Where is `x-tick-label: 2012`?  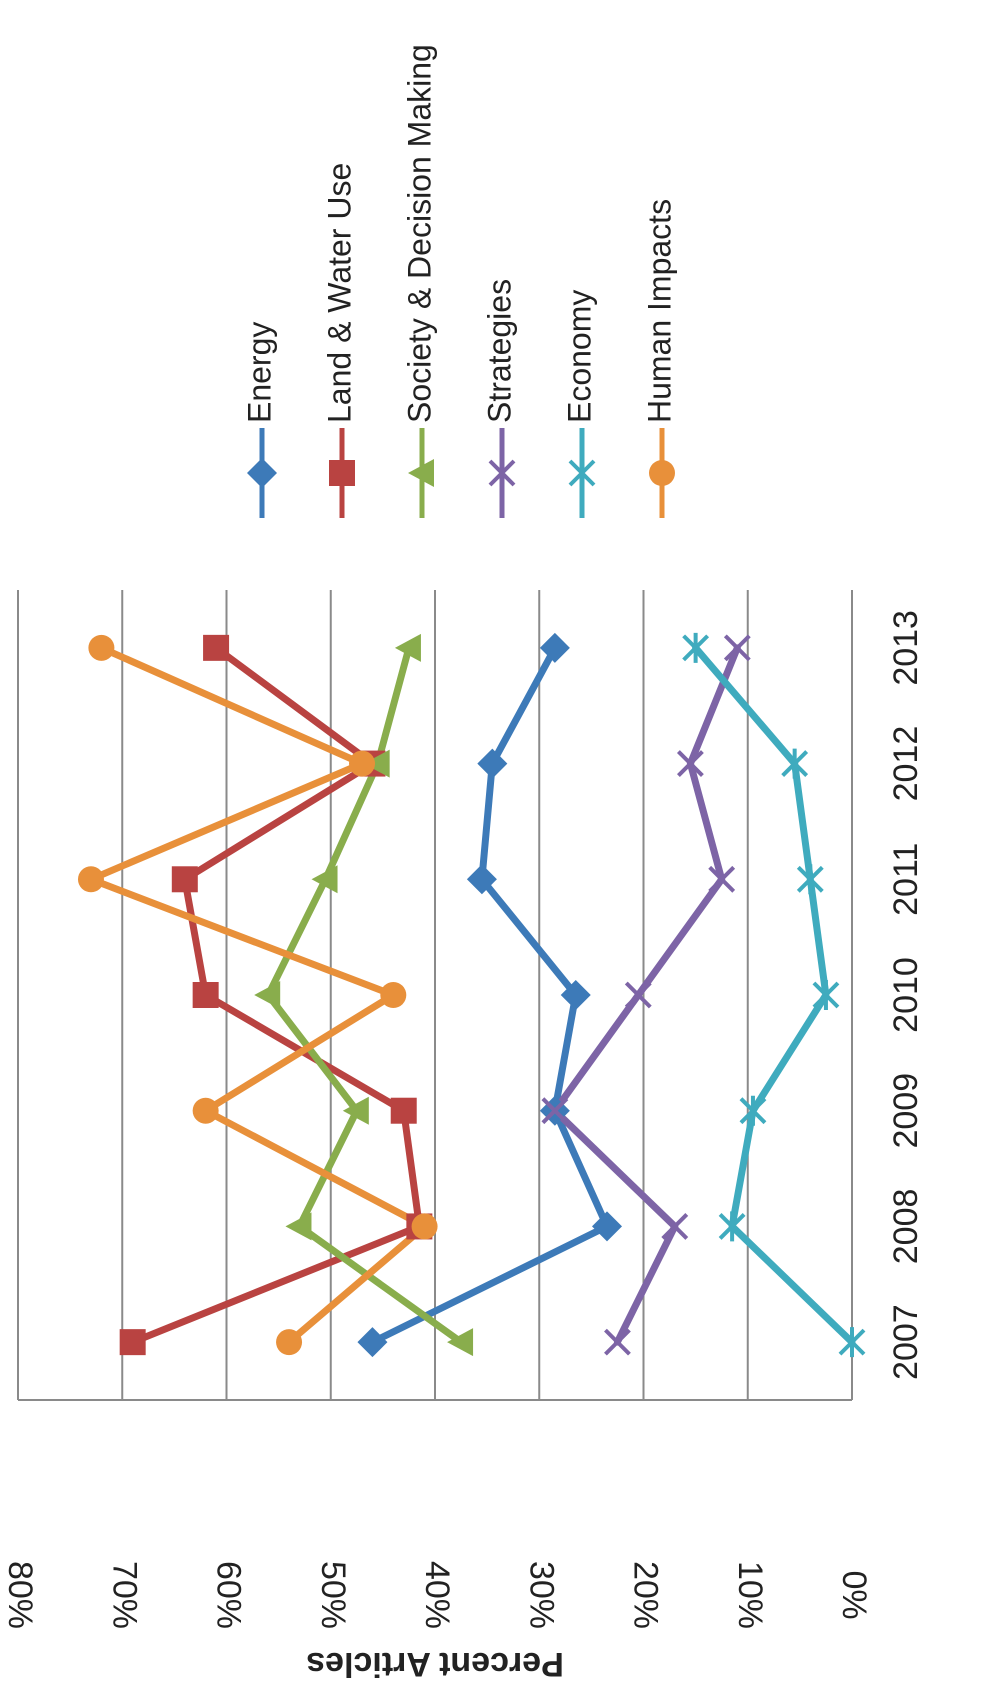 x-tick-label: 2012 is located at coordinates (906, 764).